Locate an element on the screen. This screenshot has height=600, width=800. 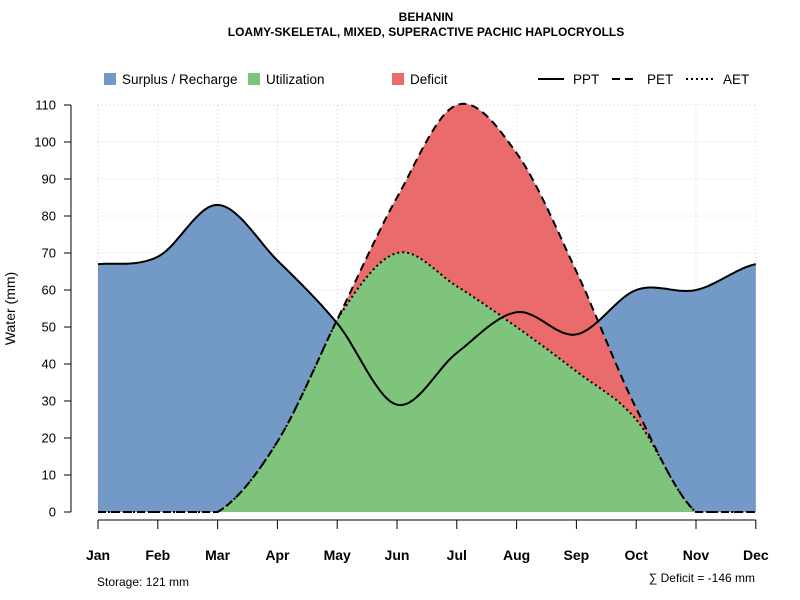
y-tick-label: 110 is located at coordinates (45, 105).